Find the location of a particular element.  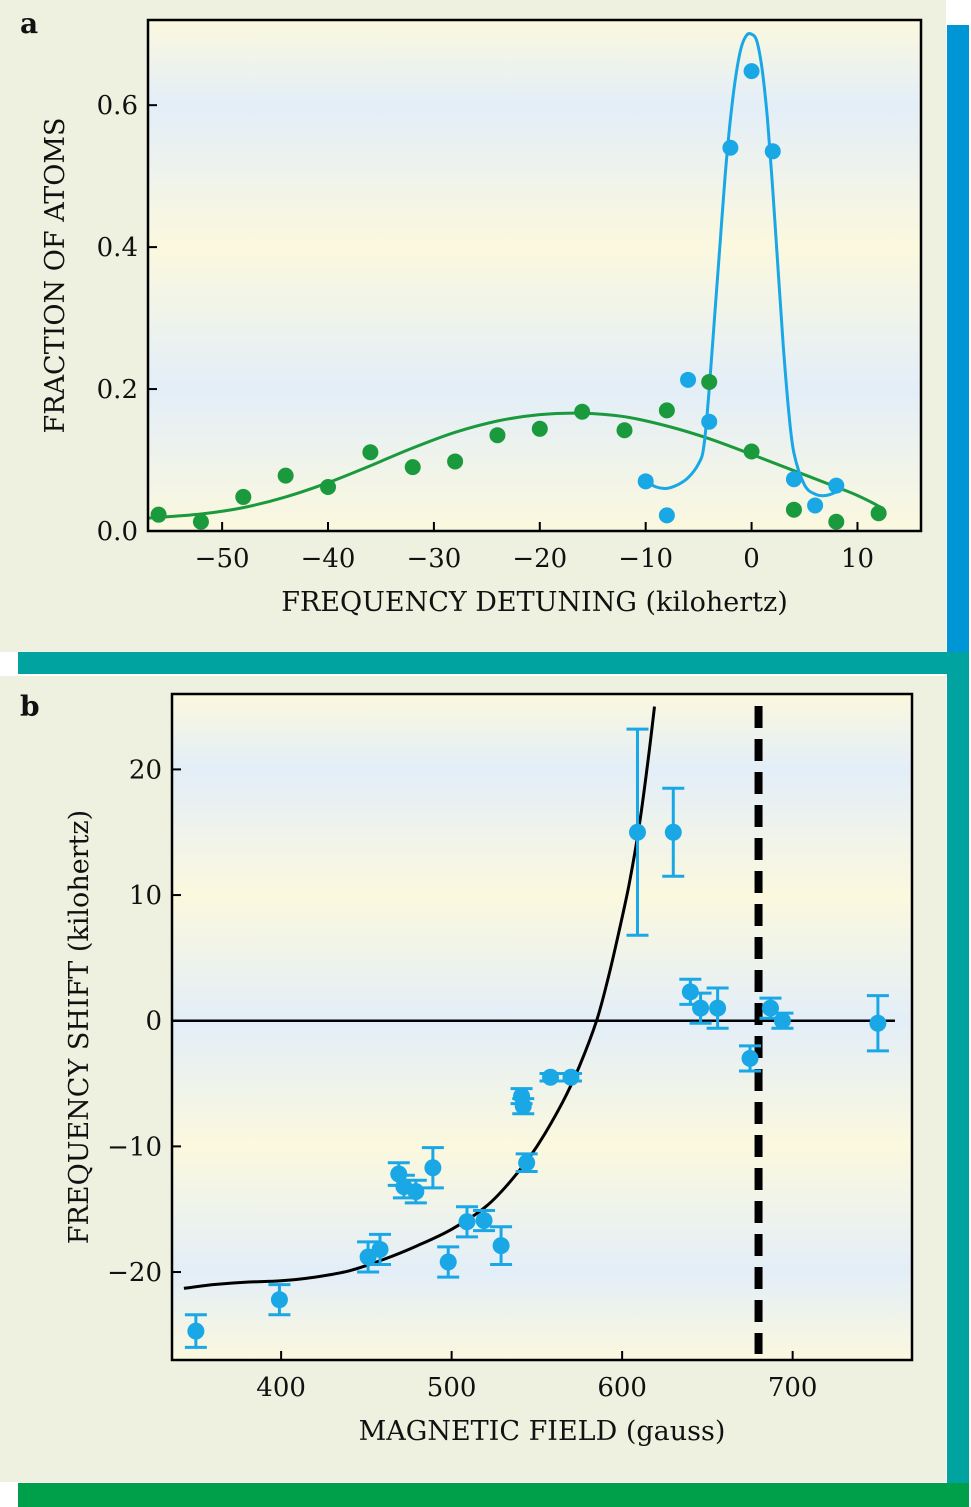

x-tick-label: −10 is located at coordinates (645, 559).